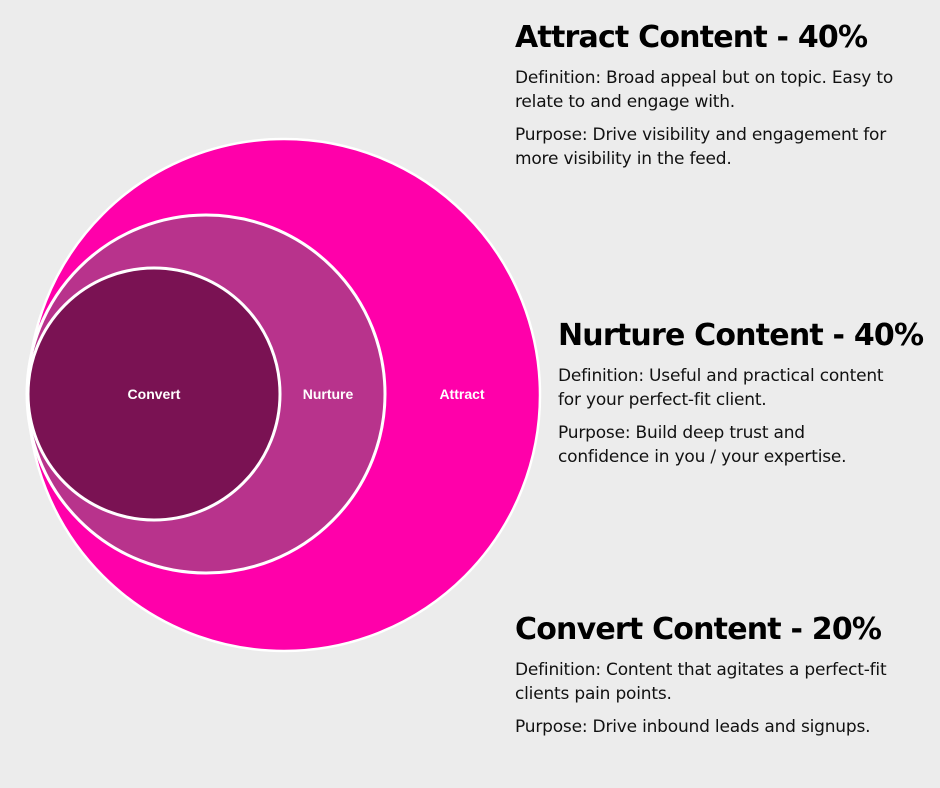  Describe the element at coordinates (461, 394) in the screenshot. I see `attract-label: Attract` at that location.